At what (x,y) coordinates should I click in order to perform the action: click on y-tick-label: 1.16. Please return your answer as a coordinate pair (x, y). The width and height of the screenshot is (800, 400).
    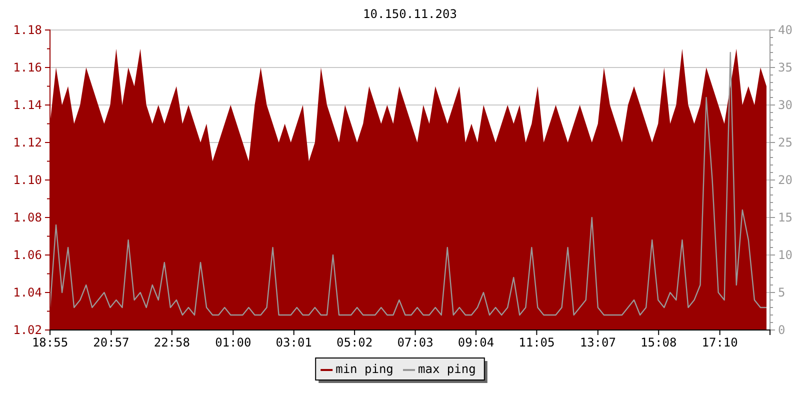
    Looking at the image, I should click on (27, 67).